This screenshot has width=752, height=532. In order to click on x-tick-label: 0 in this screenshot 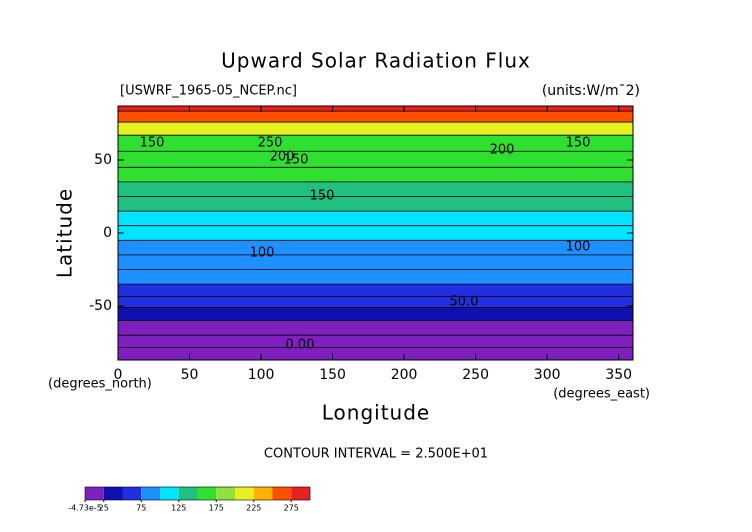, I will do `click(118, 375)`.